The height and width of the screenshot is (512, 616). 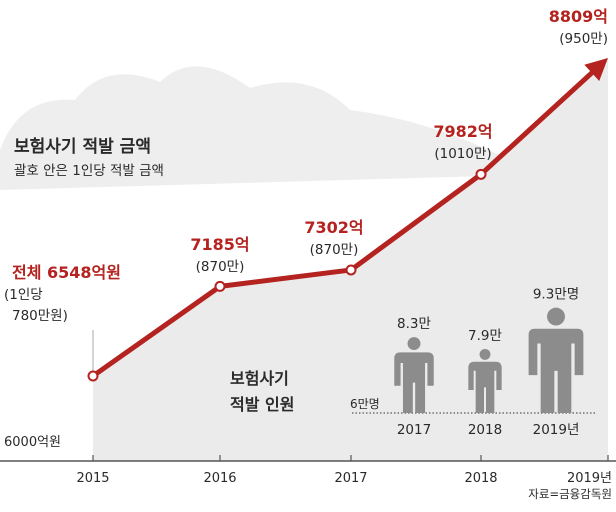 What do you see at coordinates (485, 336) in the screenshot?
I see `inset-value-label-2018: 7.9만` at bounding box center [485, 336].